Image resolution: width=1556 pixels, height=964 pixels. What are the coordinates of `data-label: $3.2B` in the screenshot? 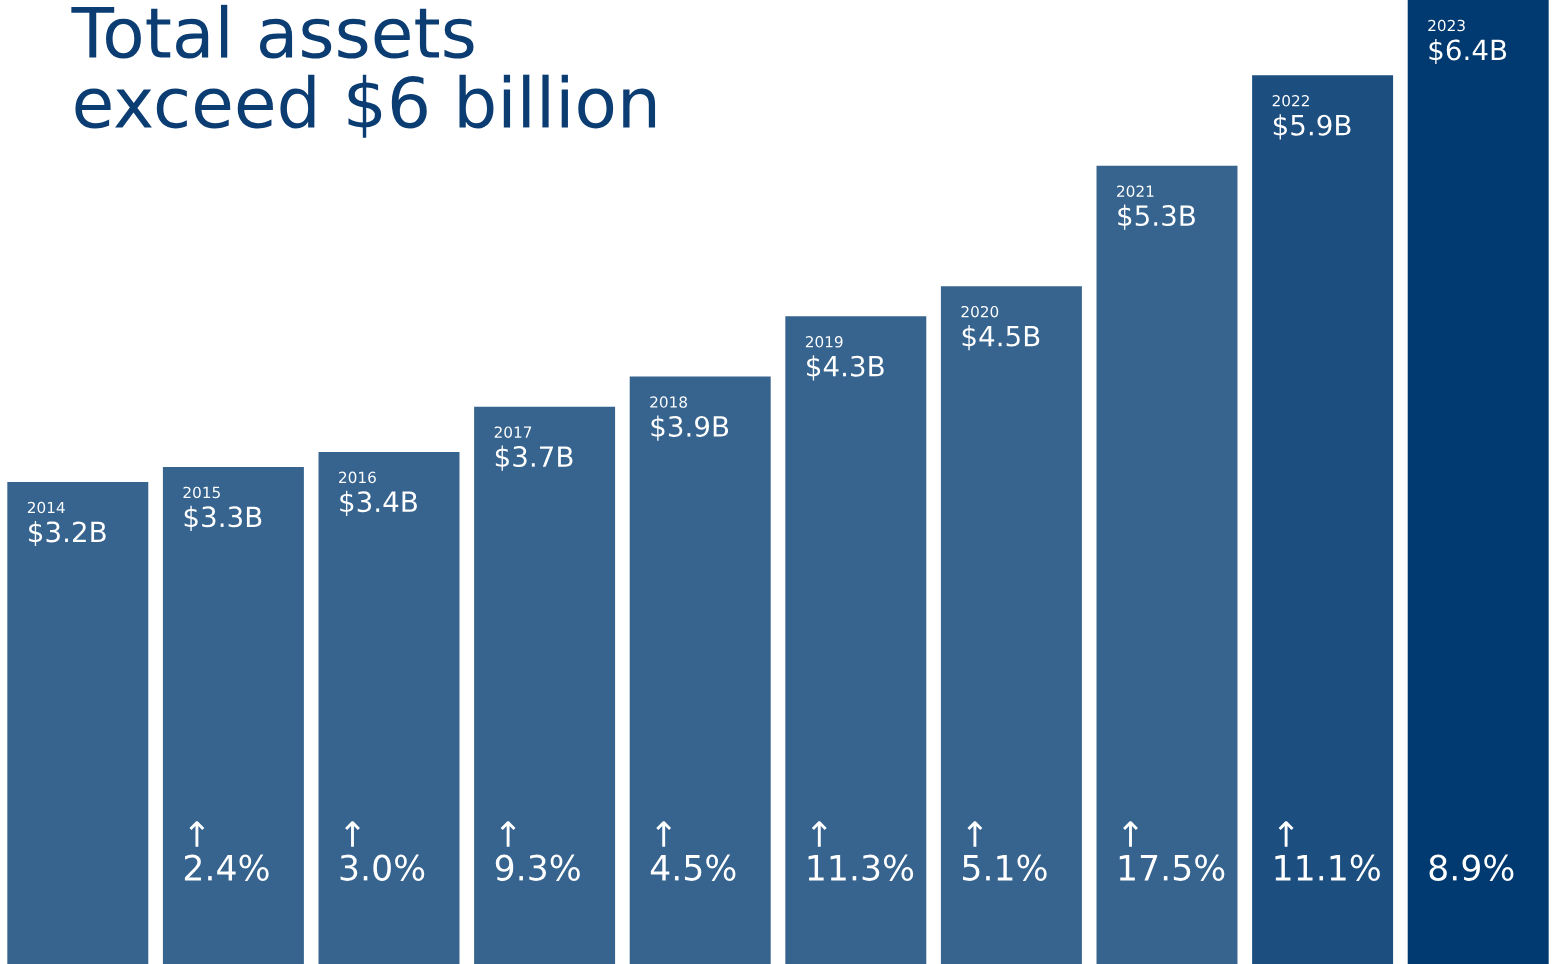 It's located at (67, 533).